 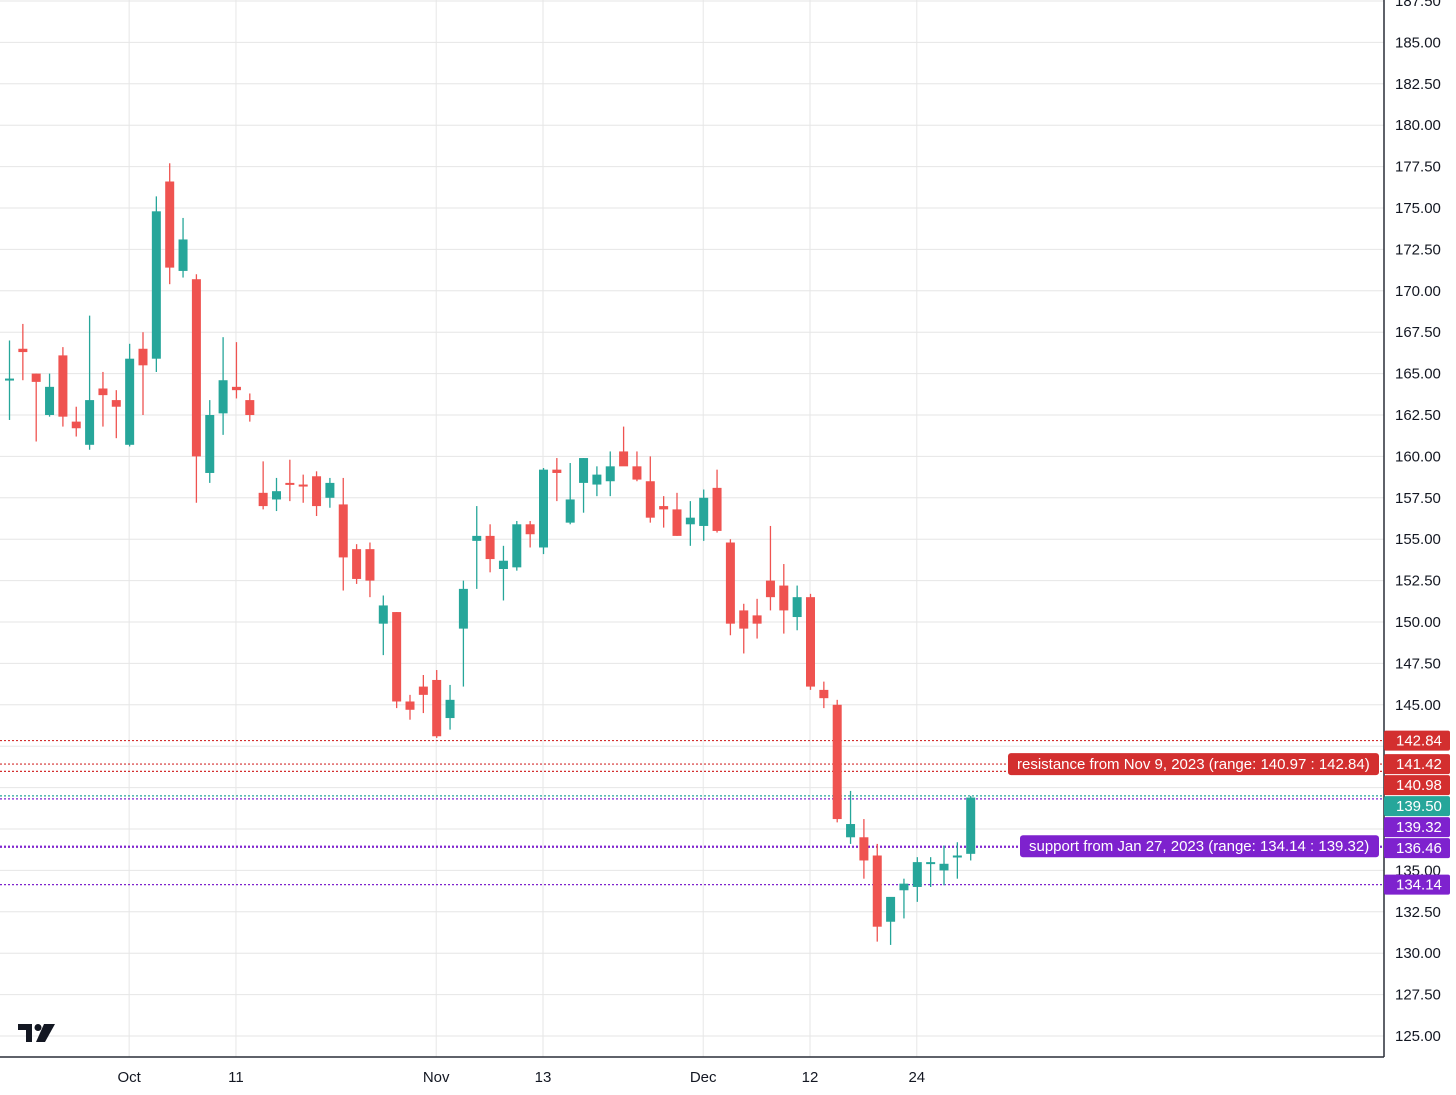 I want to click on resistance-price-badge: 140.98, so click(x=1417, y=785).